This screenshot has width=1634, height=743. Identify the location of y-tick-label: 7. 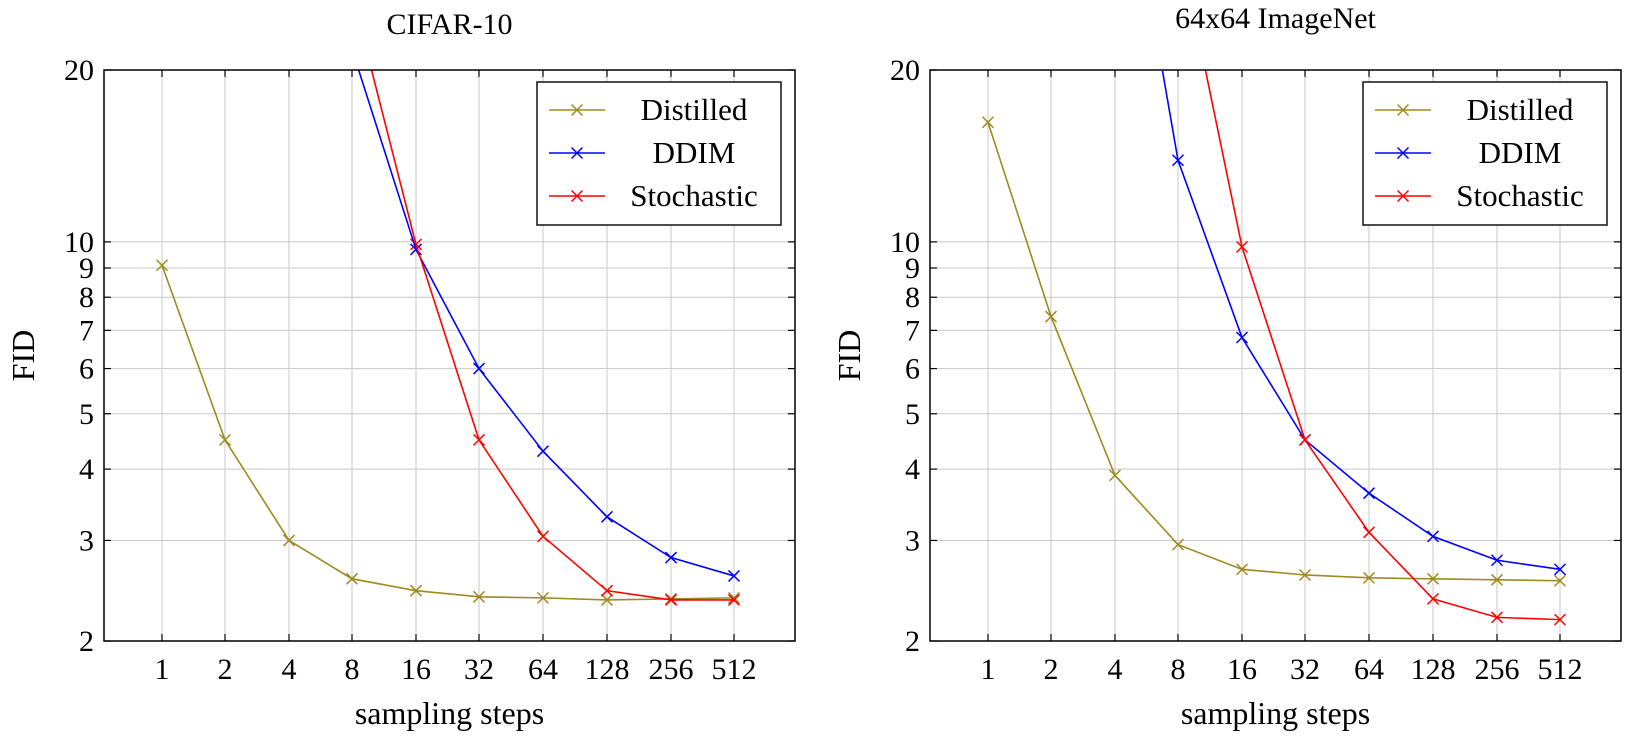
(912, 330).